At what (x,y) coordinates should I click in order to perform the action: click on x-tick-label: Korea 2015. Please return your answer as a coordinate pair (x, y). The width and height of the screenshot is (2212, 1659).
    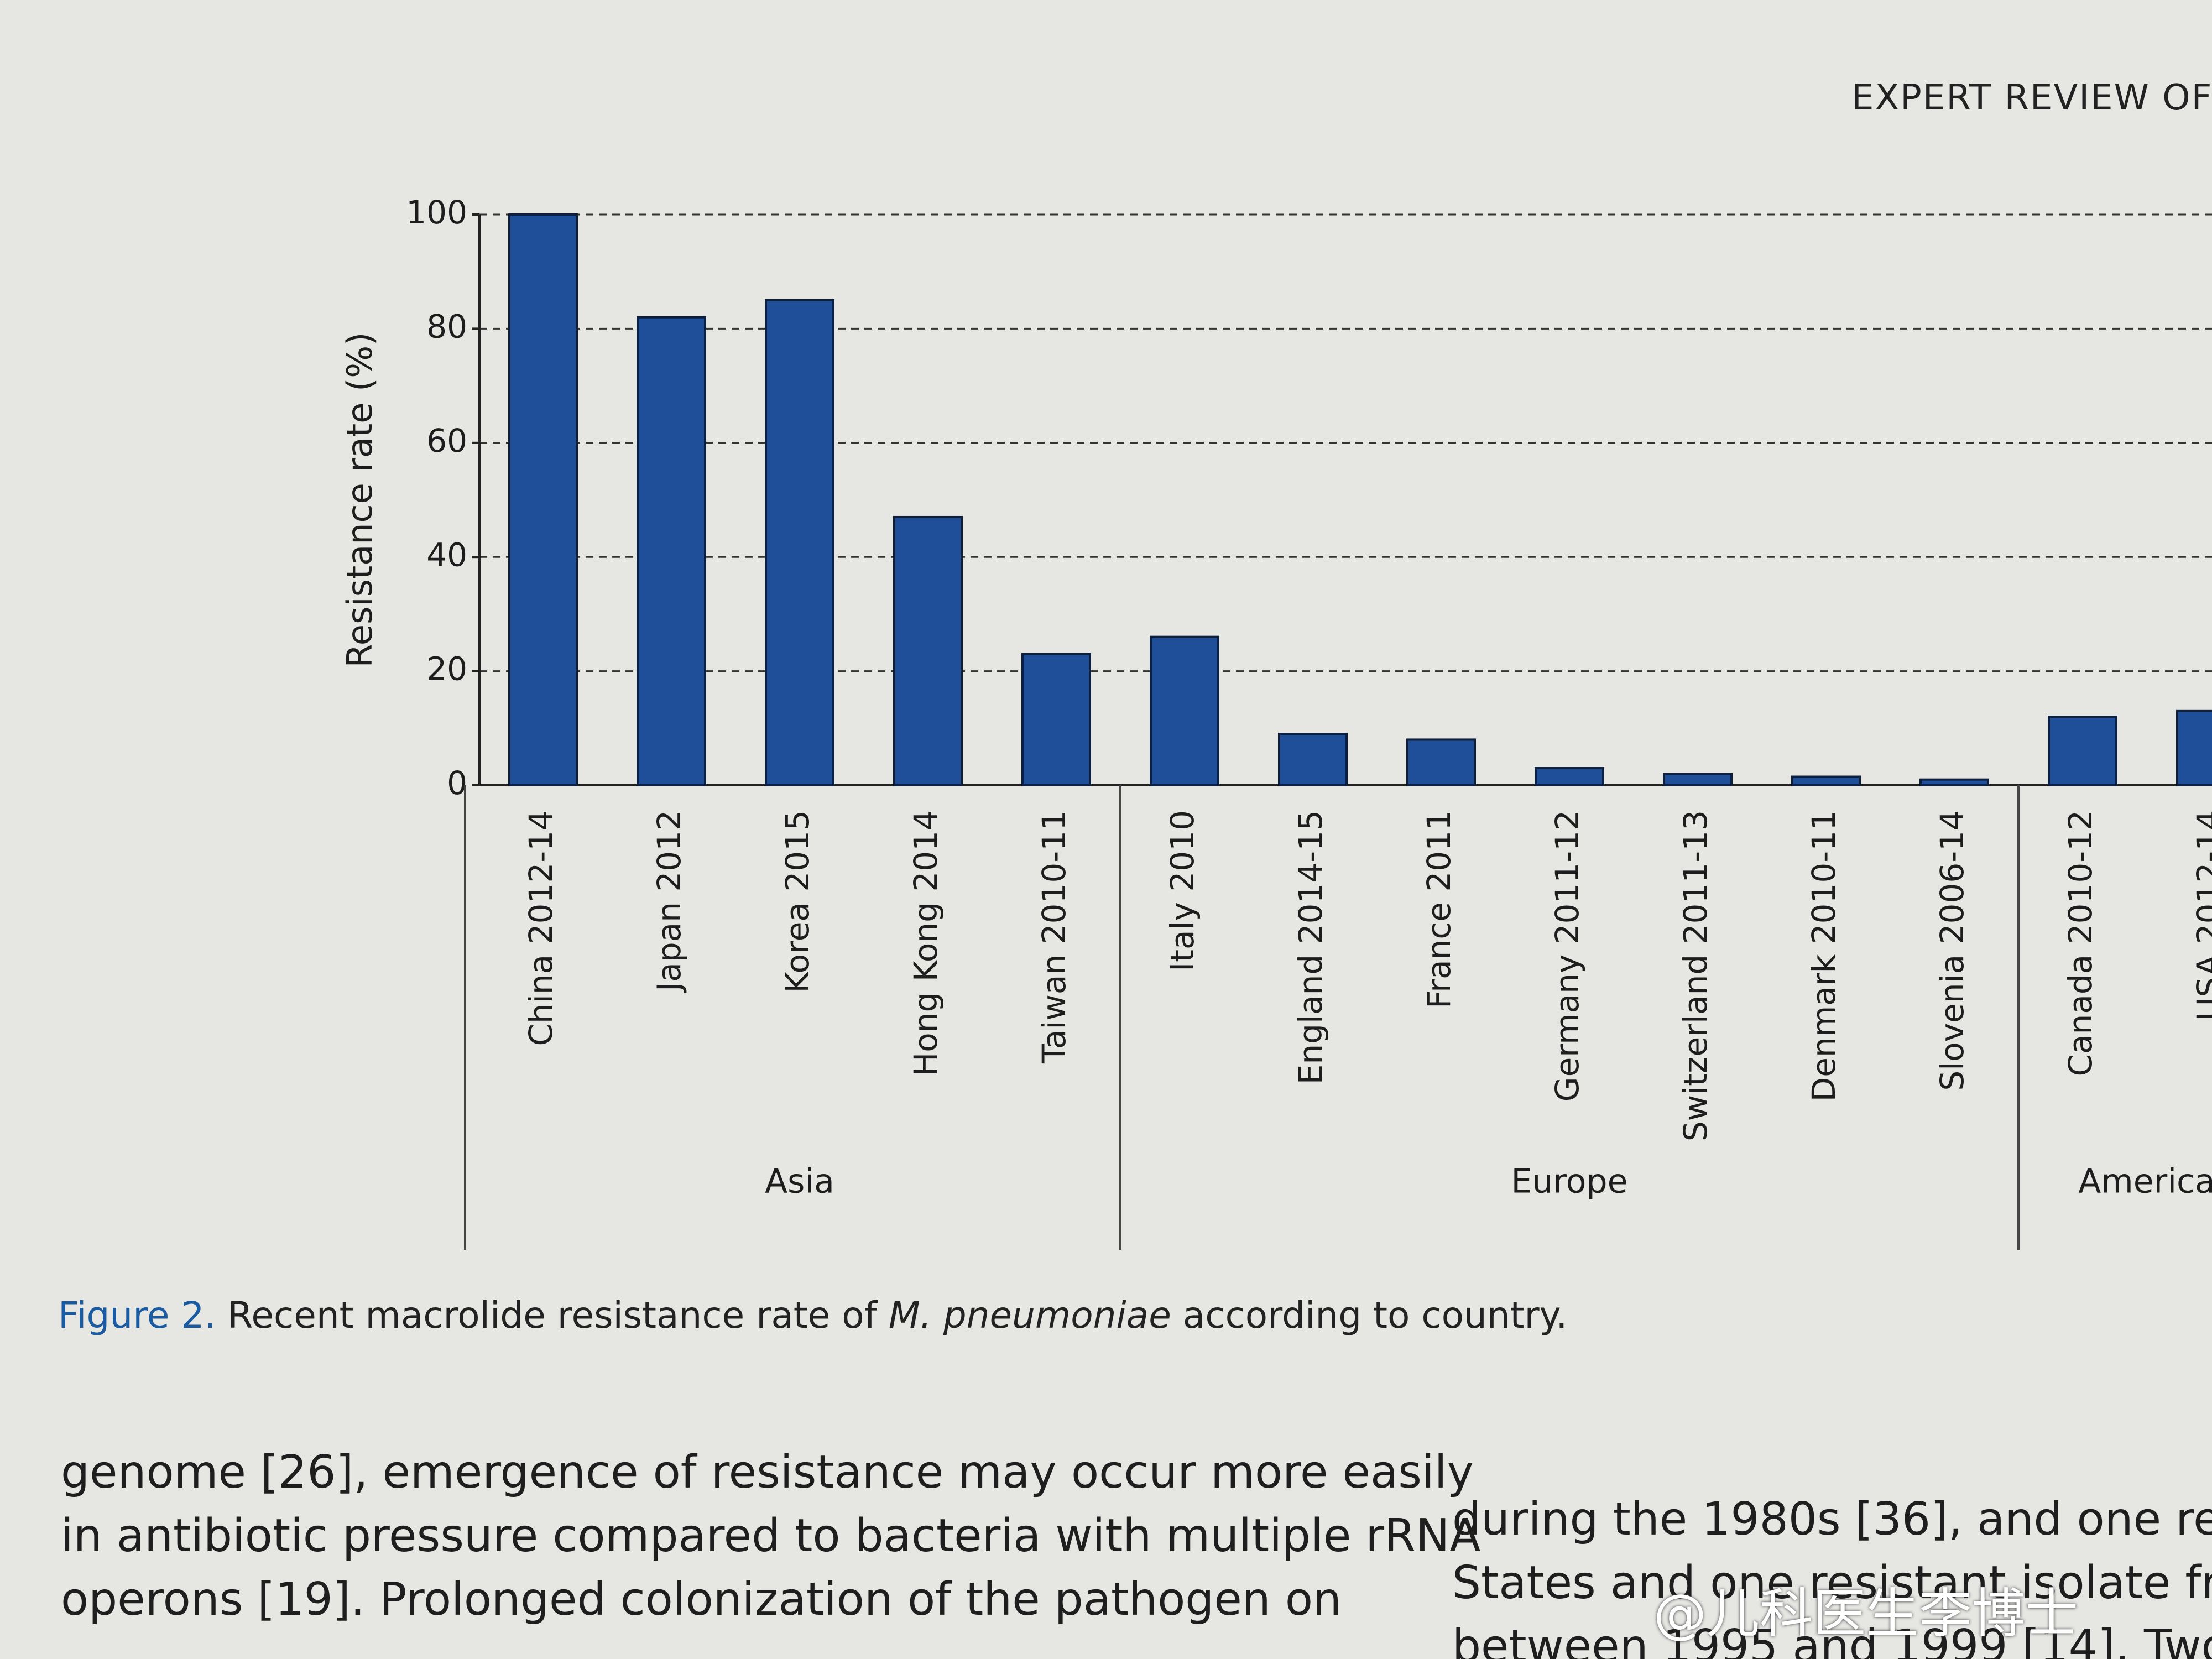
    Looking at the image, I should click on (798, 902).